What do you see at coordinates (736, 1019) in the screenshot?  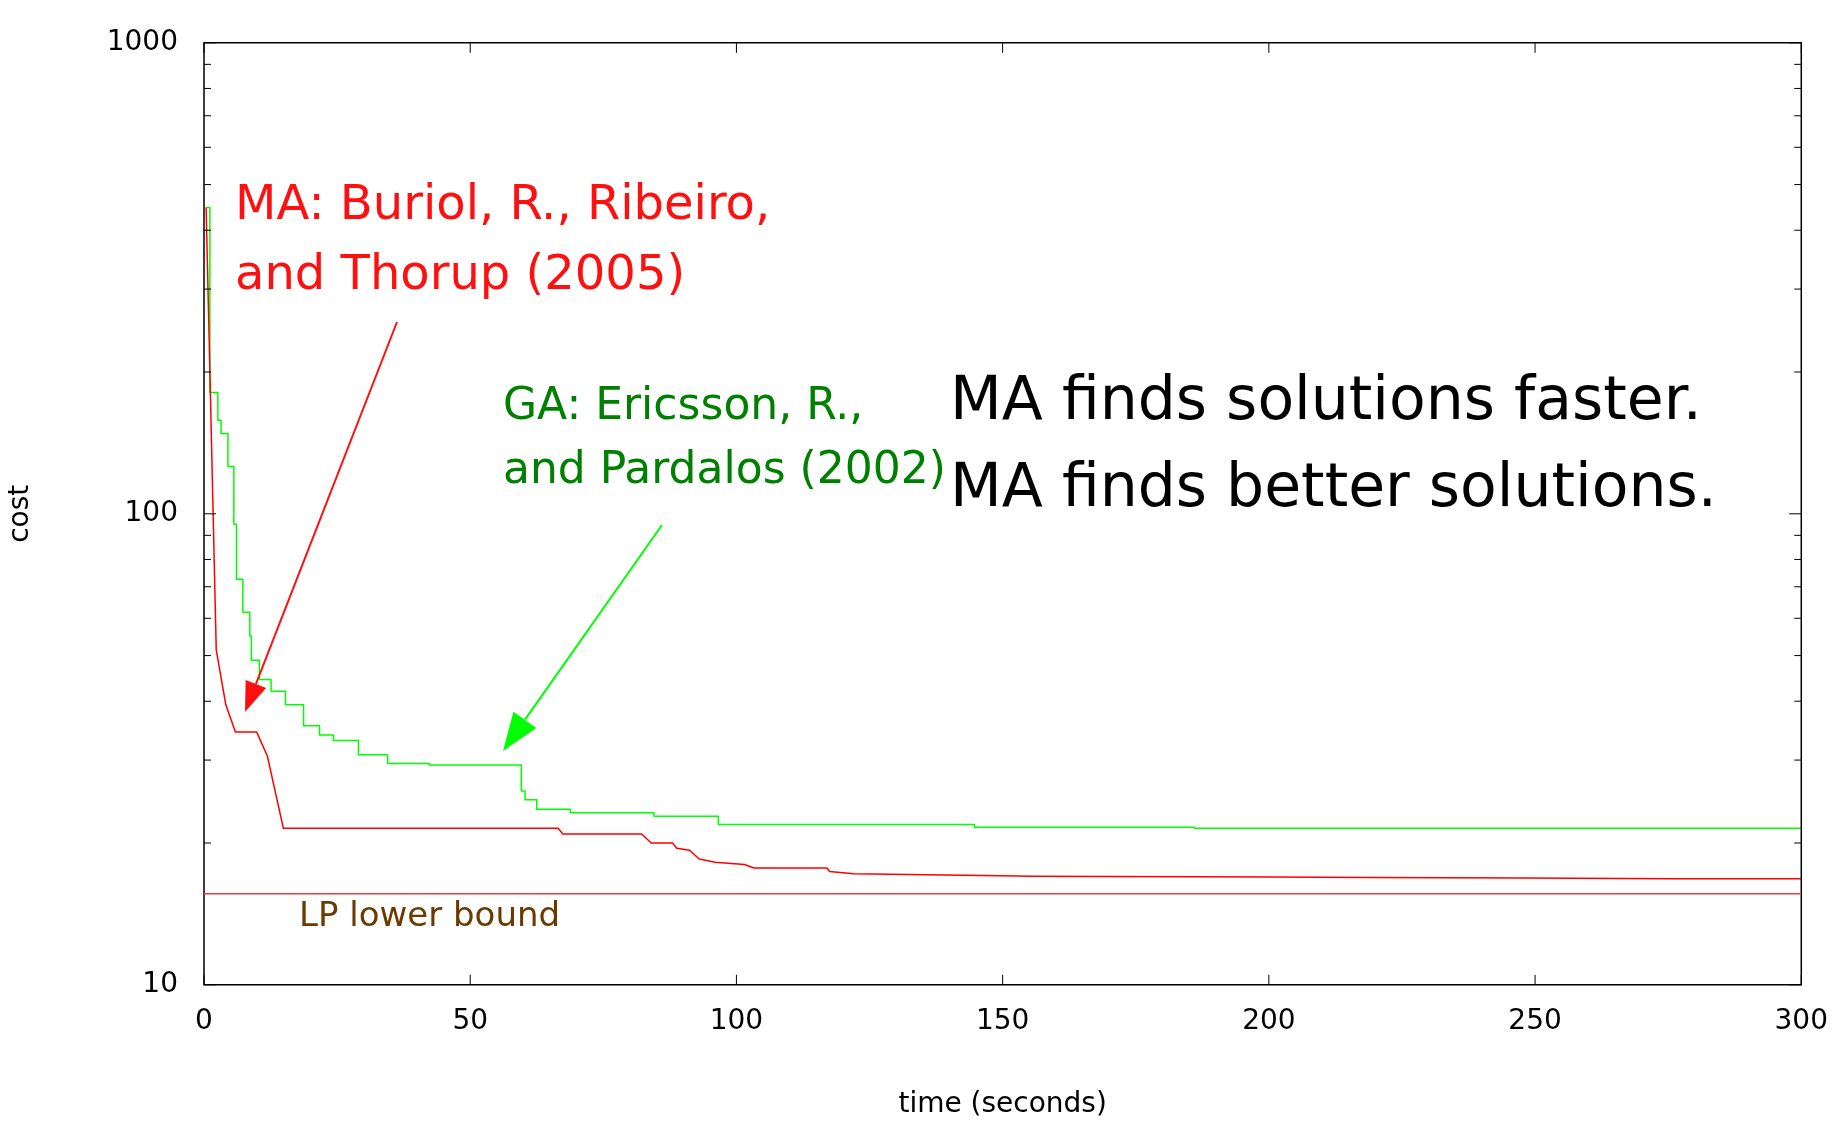 I see `x-tick-label: 100` at bounding box center [736, 1019].